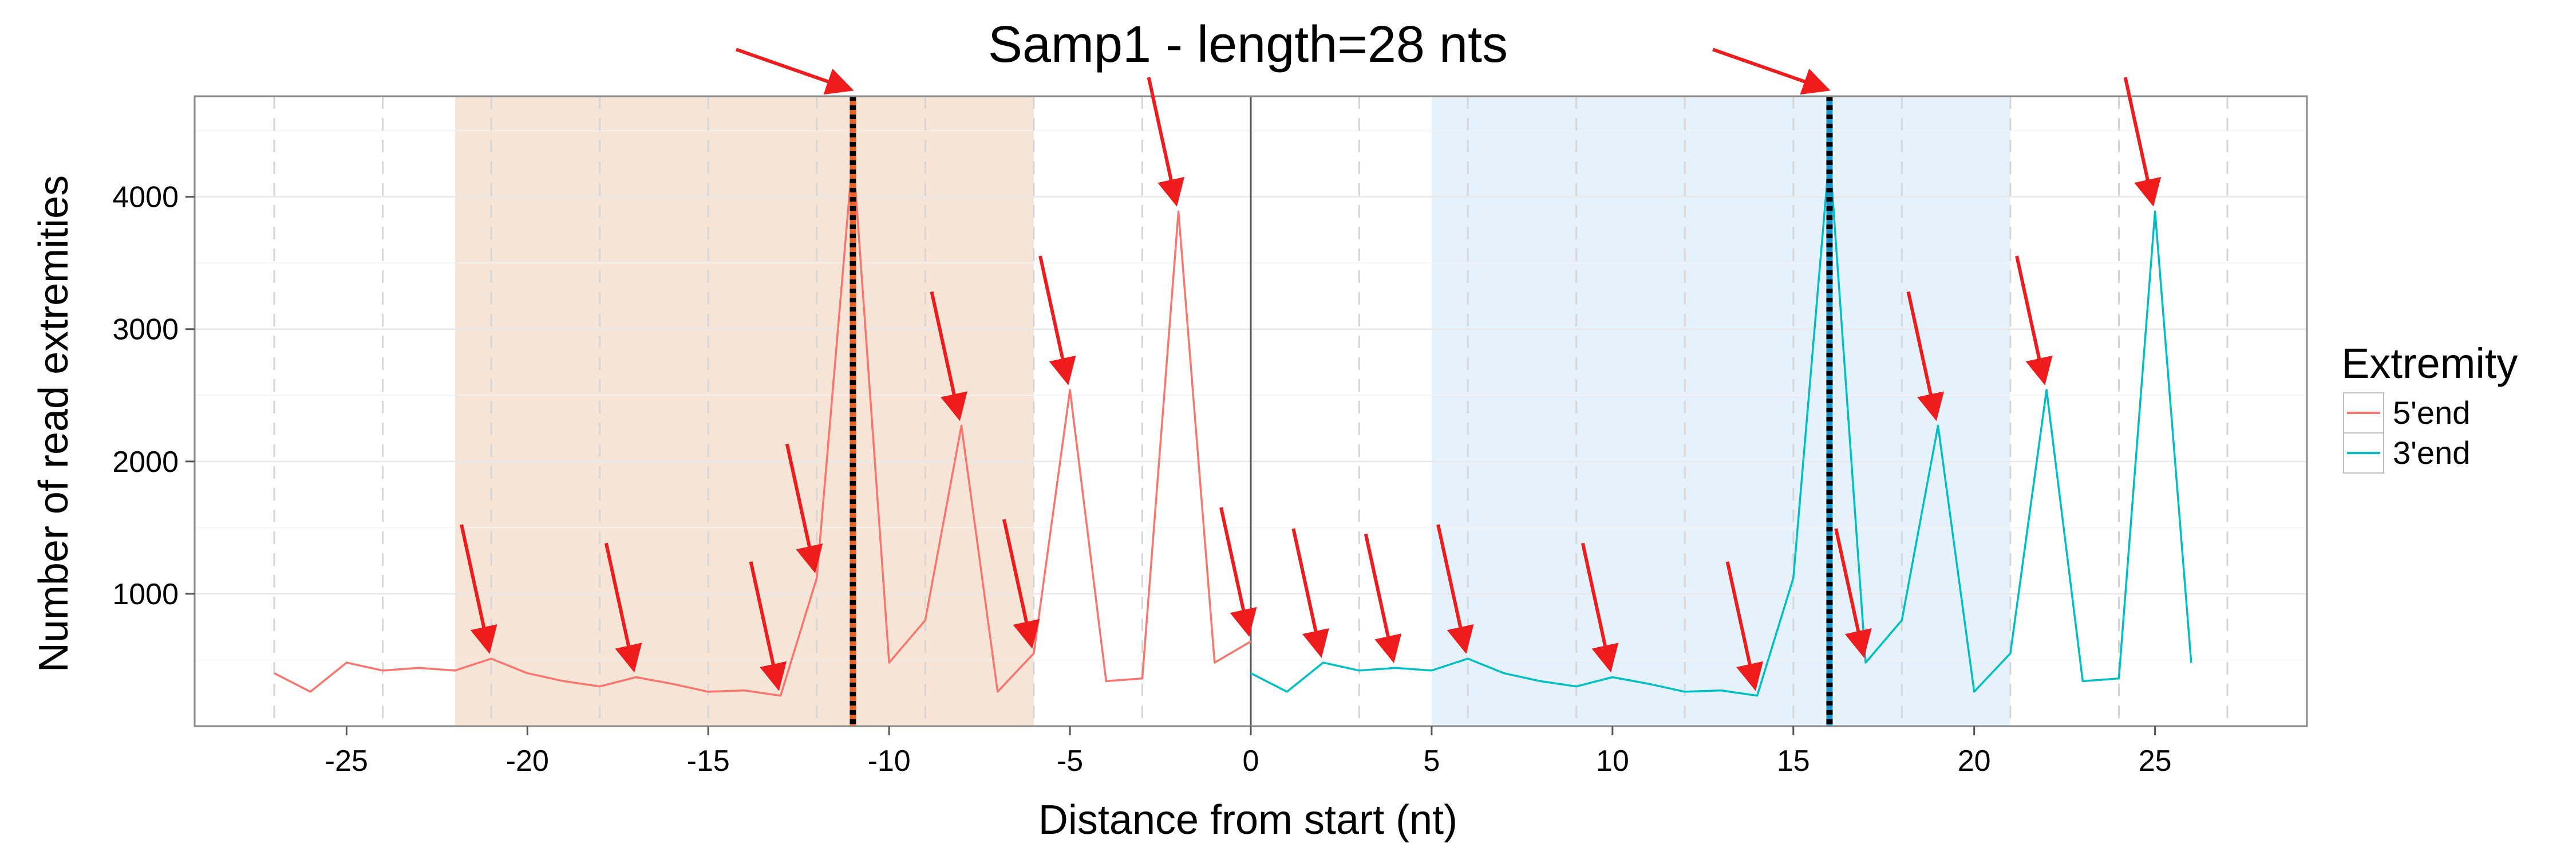 Image resolution: width=2576 pixels, height=859 pixels. What do you see at coordinates (346, 761) in the screenshot?
I see `x-tick-label: -25` at bounding box center [346, 761].